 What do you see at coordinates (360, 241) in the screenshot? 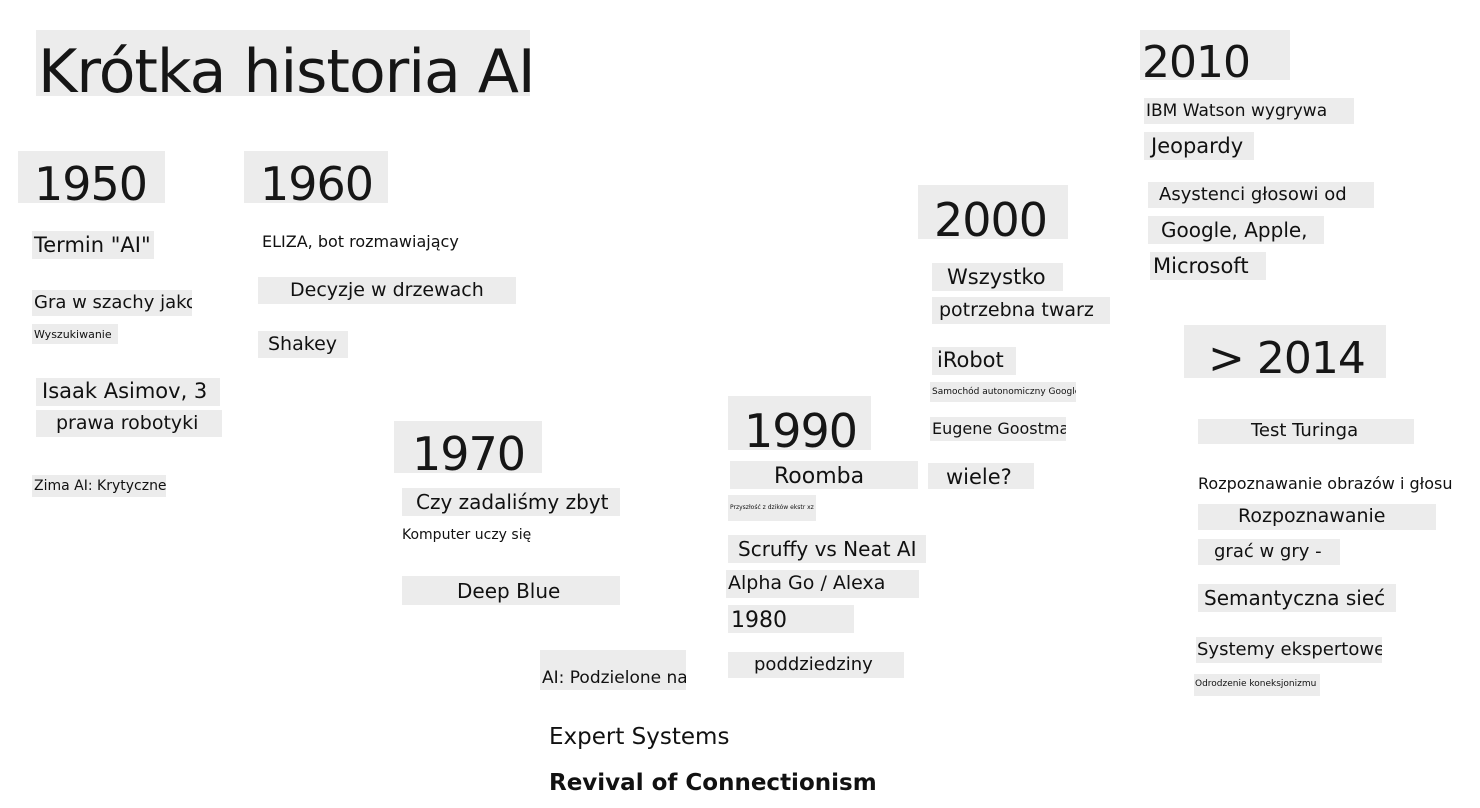
I see `item-1960-eliza: ELIZA, bot rozmawiający` at bounding box center [360, 241].